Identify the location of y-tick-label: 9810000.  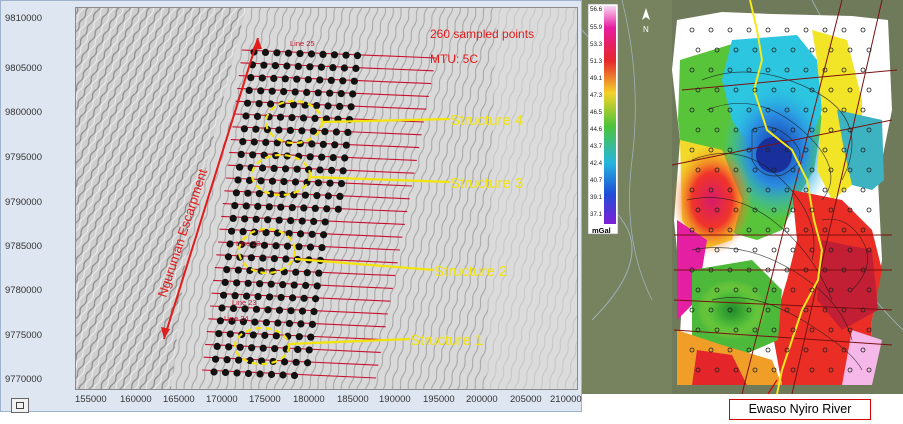
(23, 18).